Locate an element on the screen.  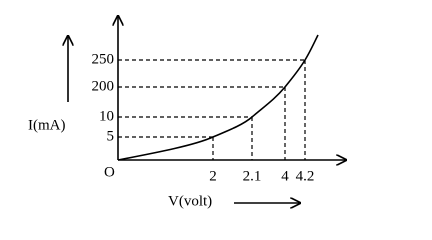
y-tick-label: 200 is located at coordinates (103, 86).